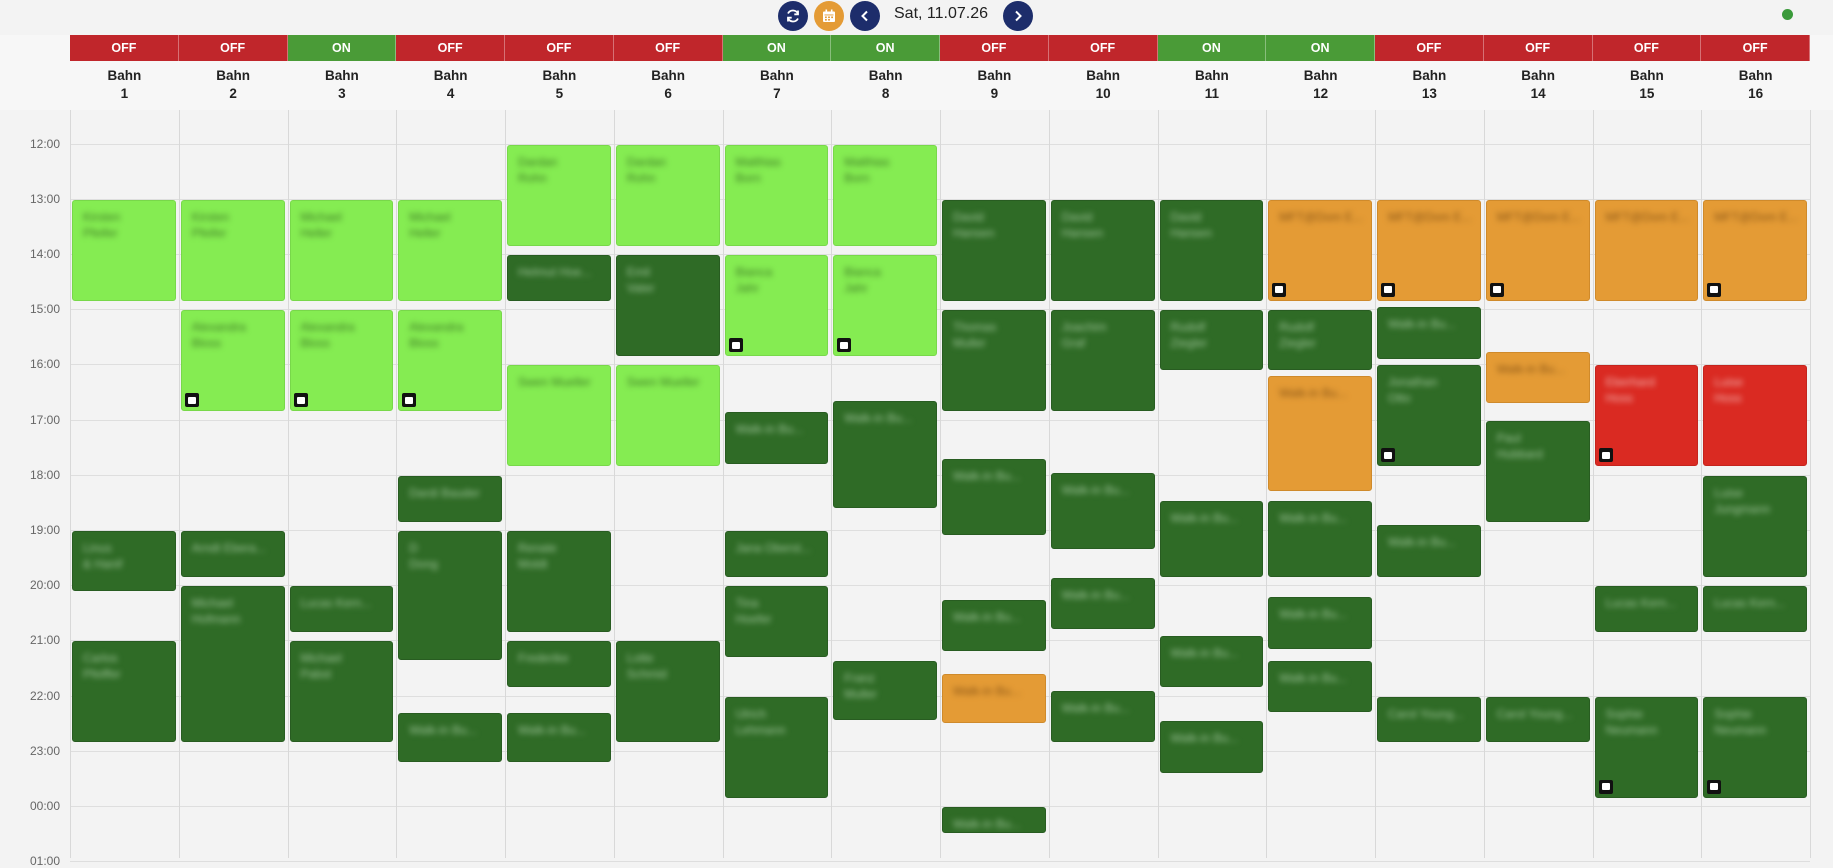 This screenshot has width=1833, height=868. What do you see at coordinates (1755, 526) in the screenshot?
I see `booking-block: Luise Jungmann` at bounding box center [1755, 526].